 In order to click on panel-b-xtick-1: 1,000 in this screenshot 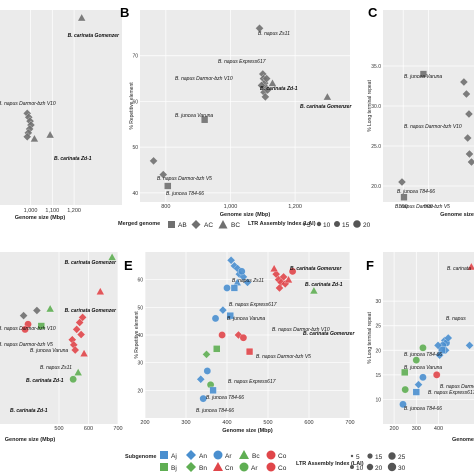, I will do `click(231, 207)`.